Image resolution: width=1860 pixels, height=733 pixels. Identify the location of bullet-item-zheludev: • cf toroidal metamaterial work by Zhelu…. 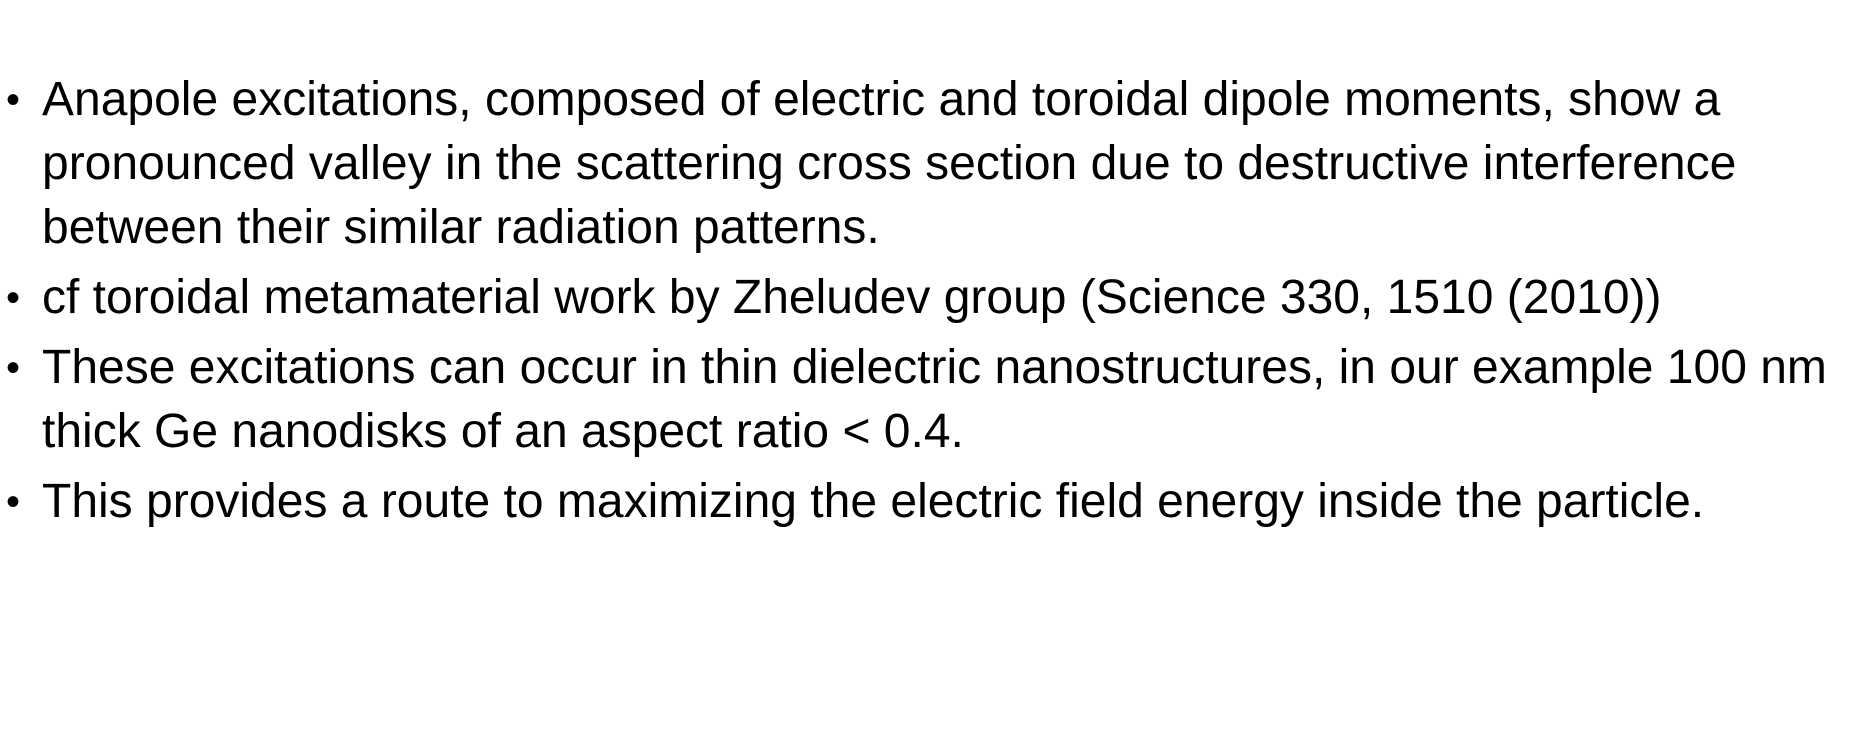
(930, 298).